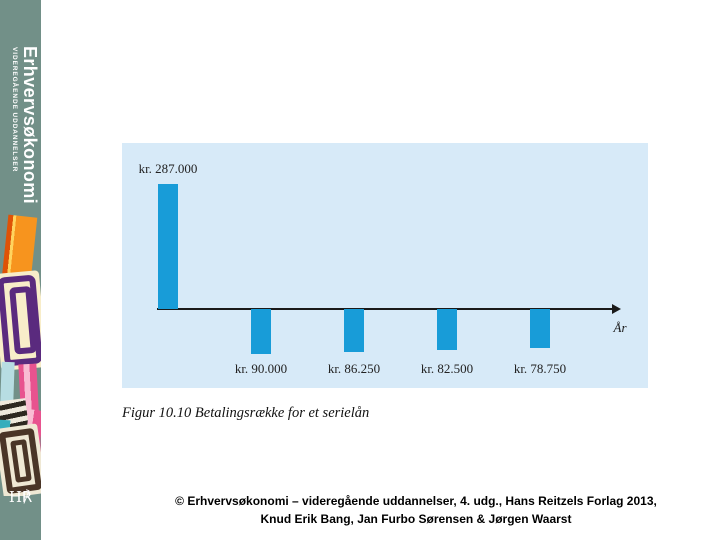  I want to click on artwork-brown-center, so click(21, 461).